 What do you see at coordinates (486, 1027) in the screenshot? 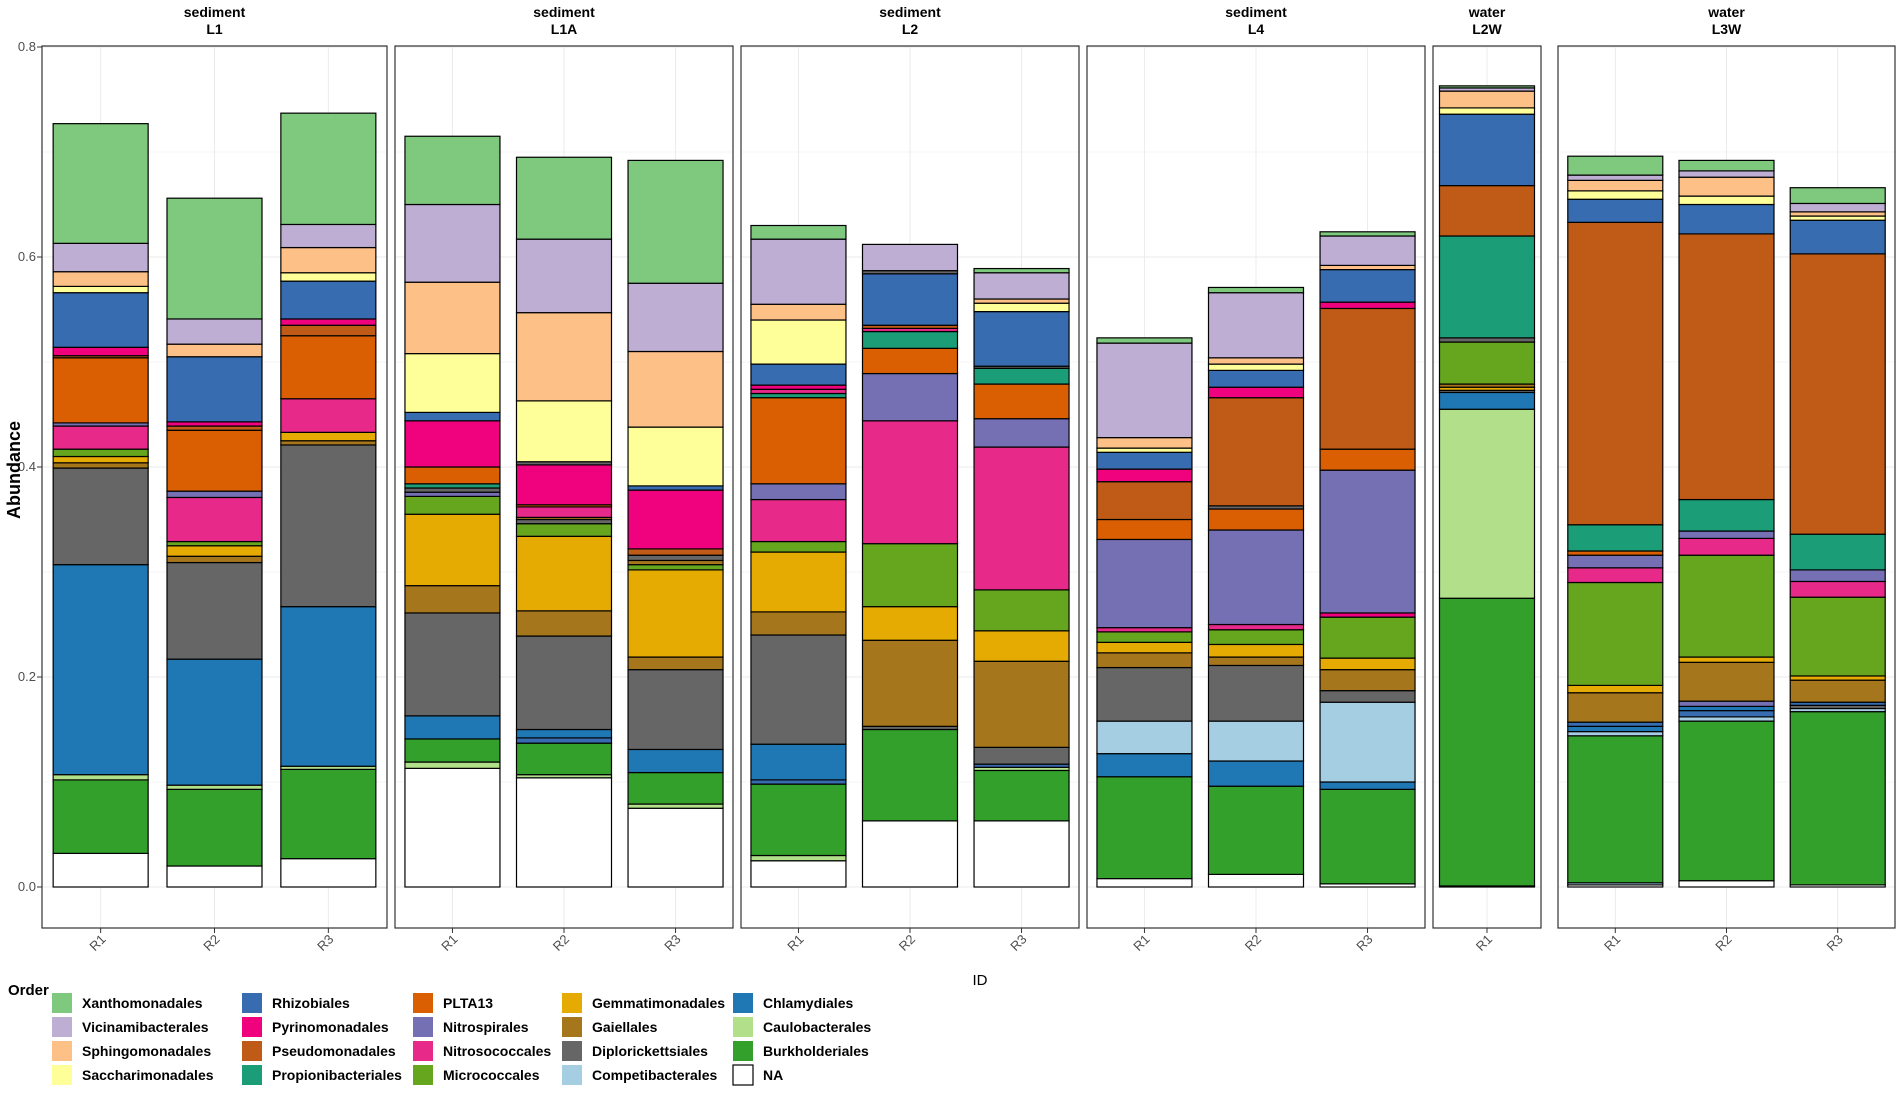
I see `legend-label: Nitrospirales` at bounding box center [486, 1027].